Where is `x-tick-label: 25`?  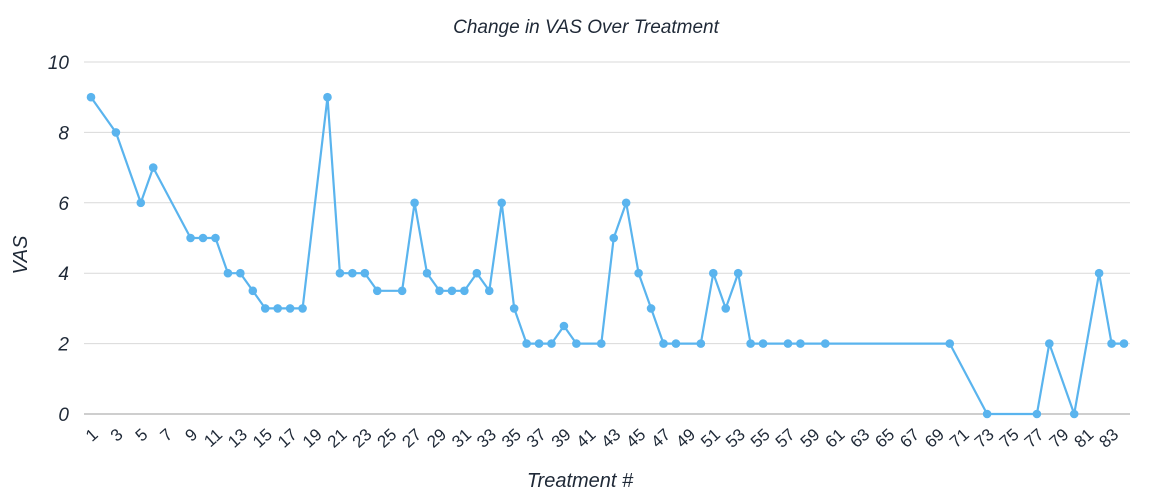
x-tick-label: 25 is located at coordinates (387, 438).